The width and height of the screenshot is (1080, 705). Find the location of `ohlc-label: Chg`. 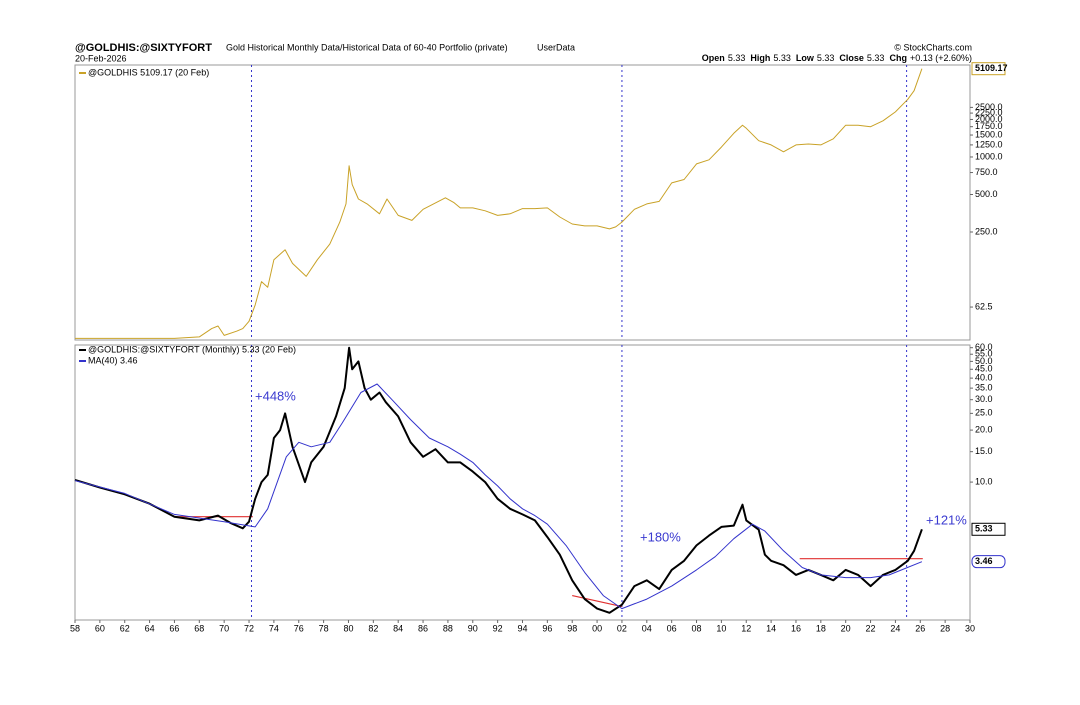

ohlc-label: Chg is located at coordinates (898, 58).